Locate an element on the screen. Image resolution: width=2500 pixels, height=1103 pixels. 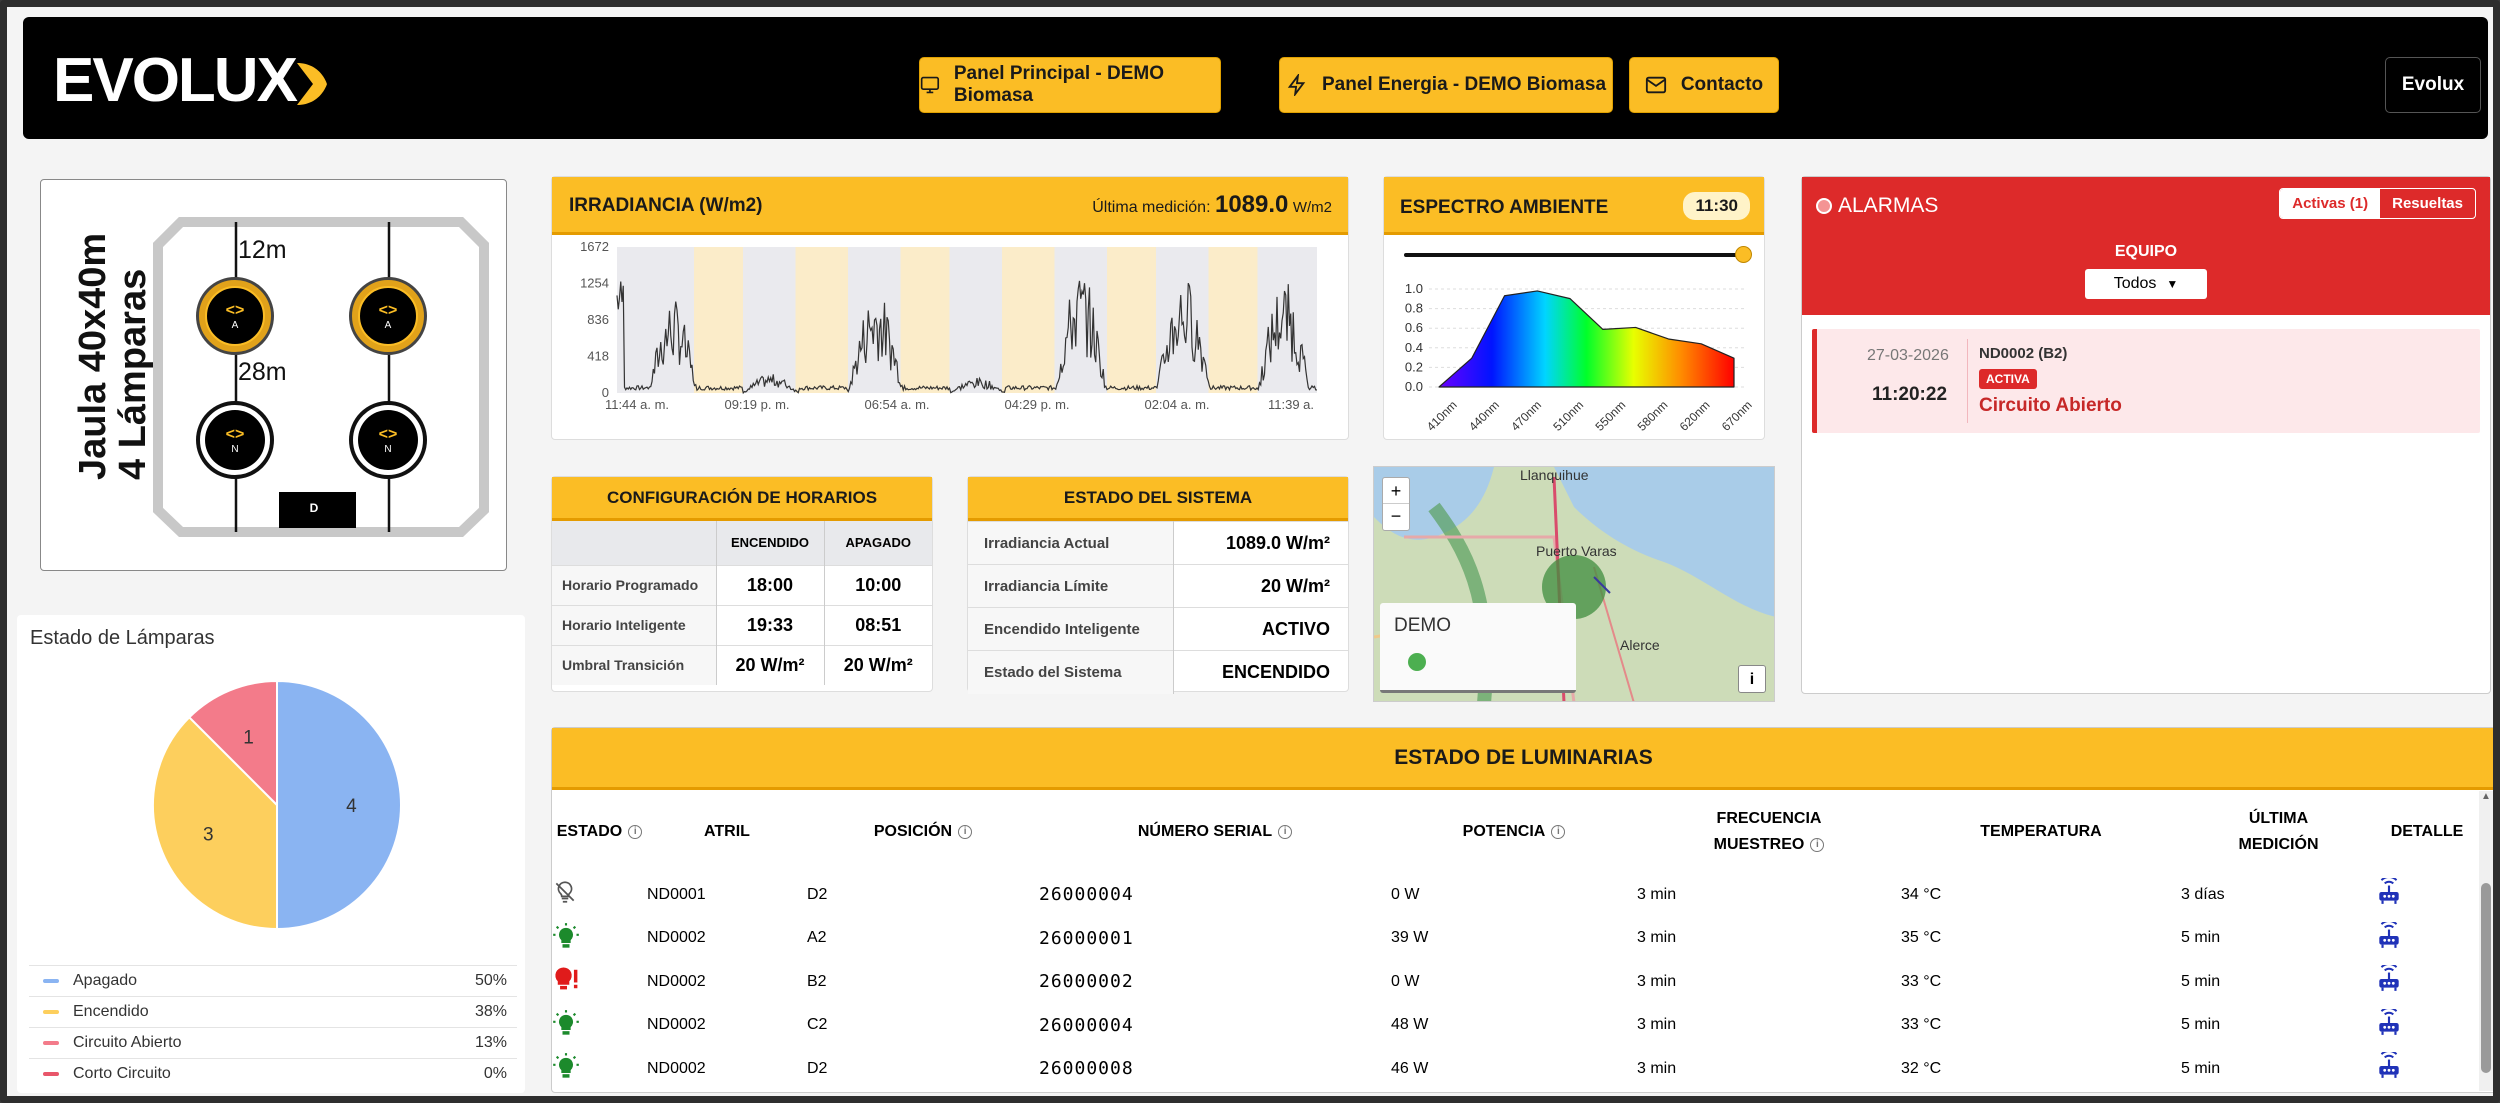
last-measure-unit: W/m2 is located at coordinates (1312, 207).